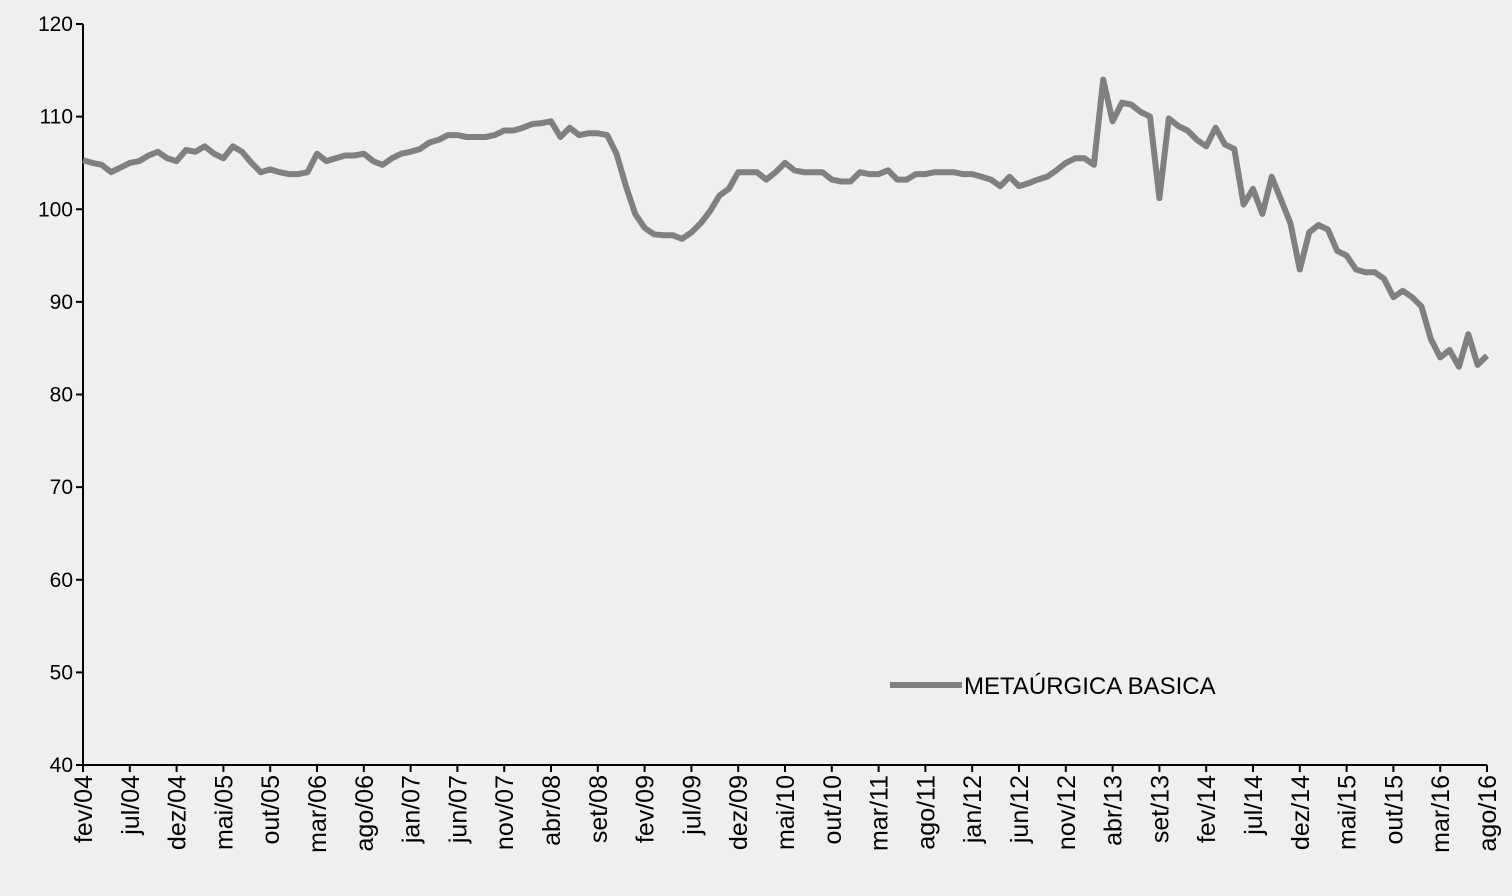  What do you see at coordinates (412, 809) in the screenshot?
I see `x-tick-label: jan/07` at bounding box center [412, 809].